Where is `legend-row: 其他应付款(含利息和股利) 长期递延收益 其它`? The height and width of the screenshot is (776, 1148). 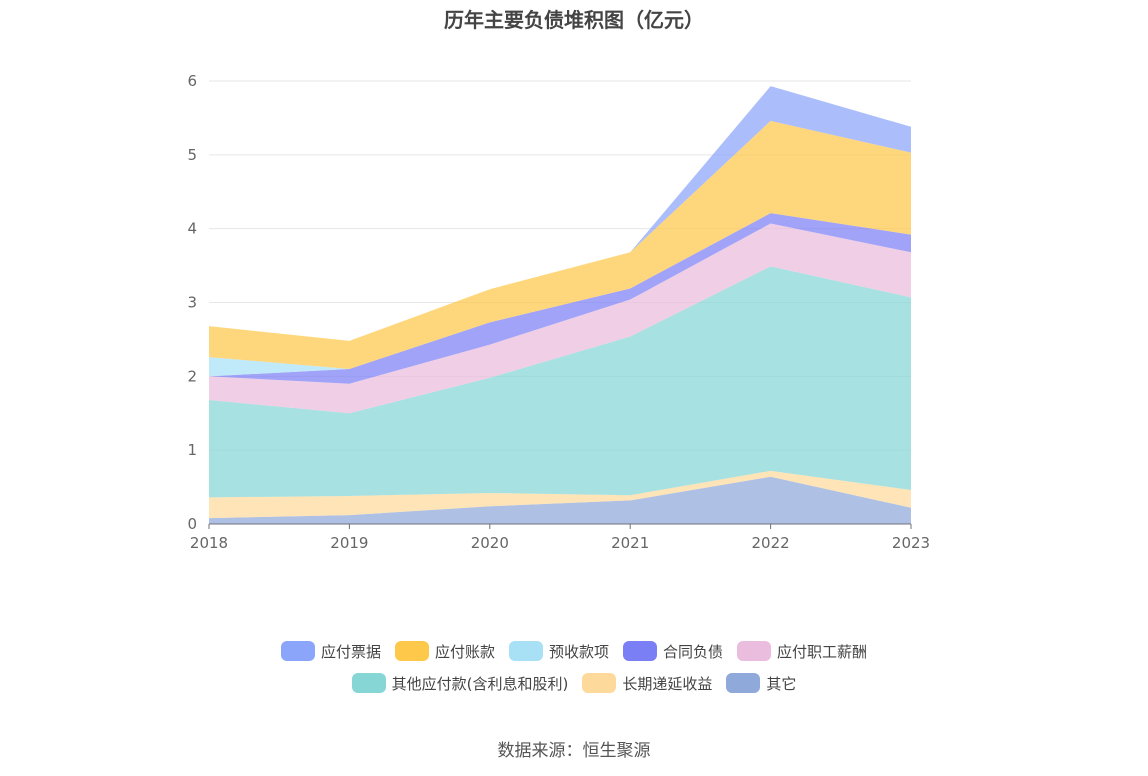 legend-row: 其他应付款(含利息和股利) 长期递延收益 其它 is located at coordinates (574, 683).